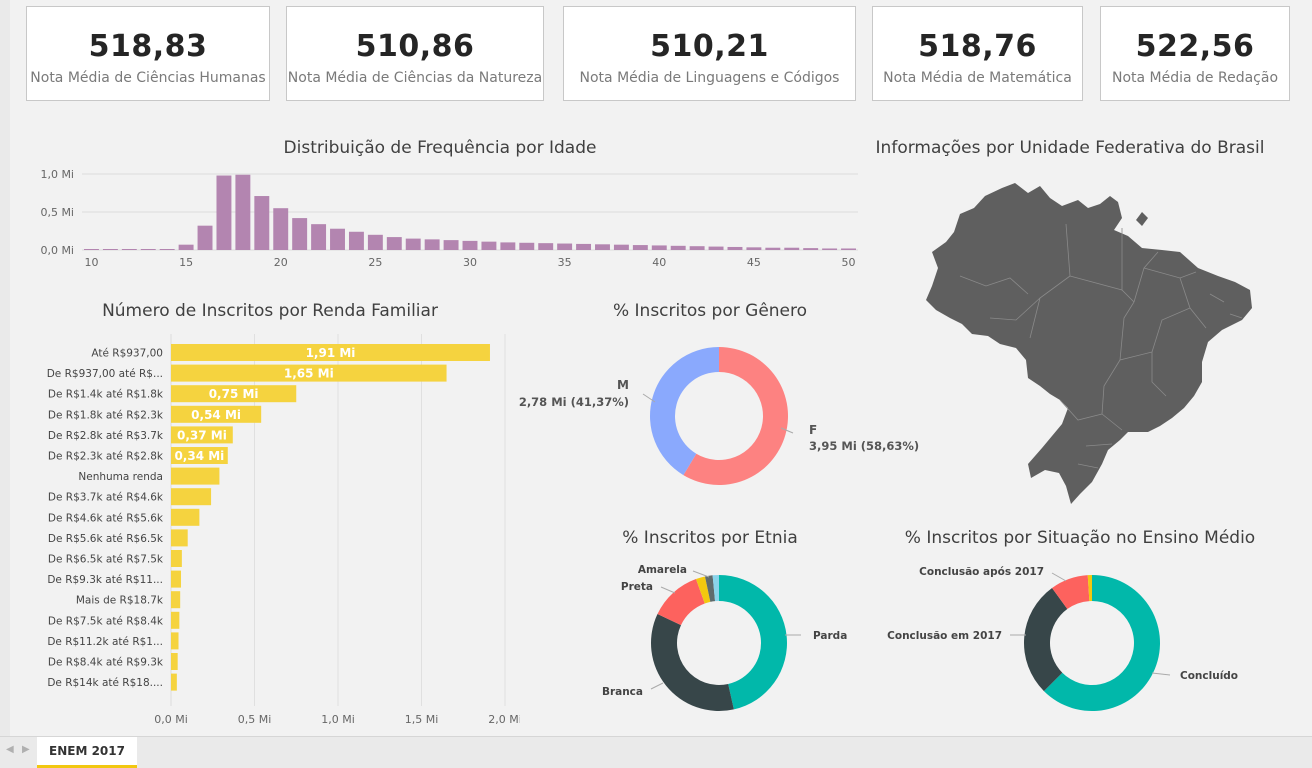  I want to click on data-label: 0,75 Mi, so click(234, 394).